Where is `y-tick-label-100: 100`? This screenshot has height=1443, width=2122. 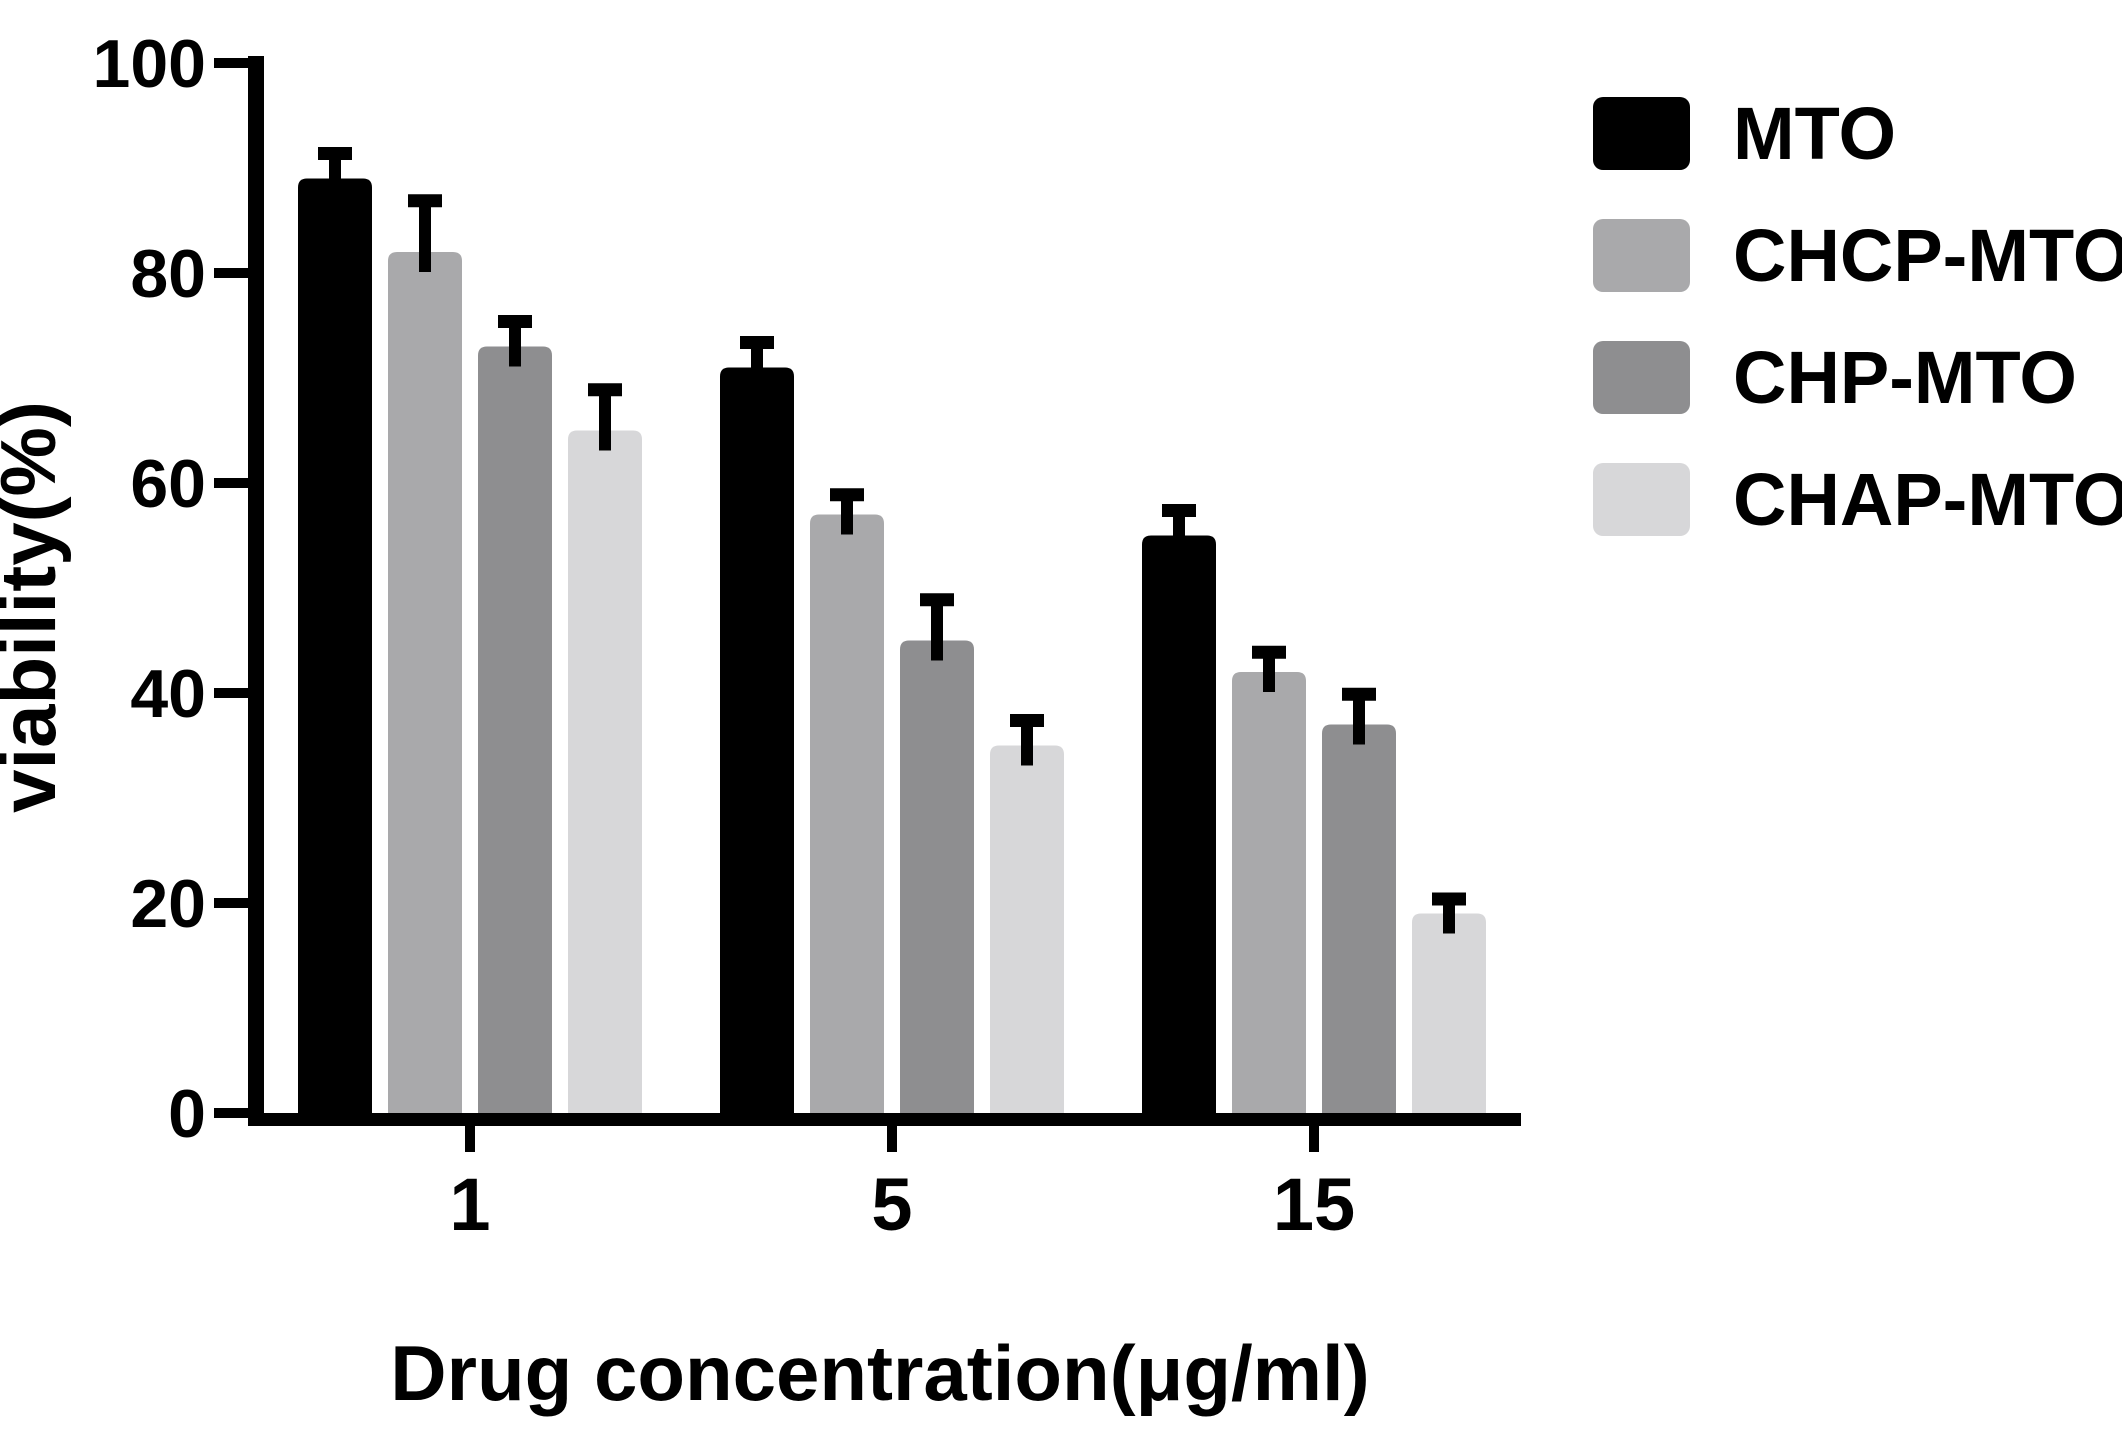 y-tick-label-100: 100 is located at coordinates (149, 64).